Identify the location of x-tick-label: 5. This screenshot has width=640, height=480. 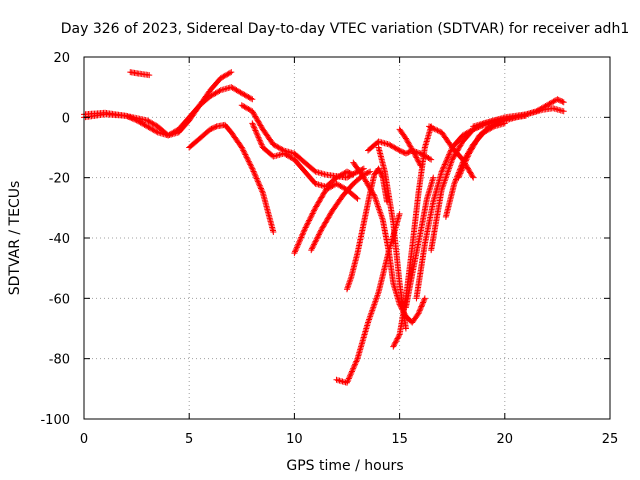
(189, 439).